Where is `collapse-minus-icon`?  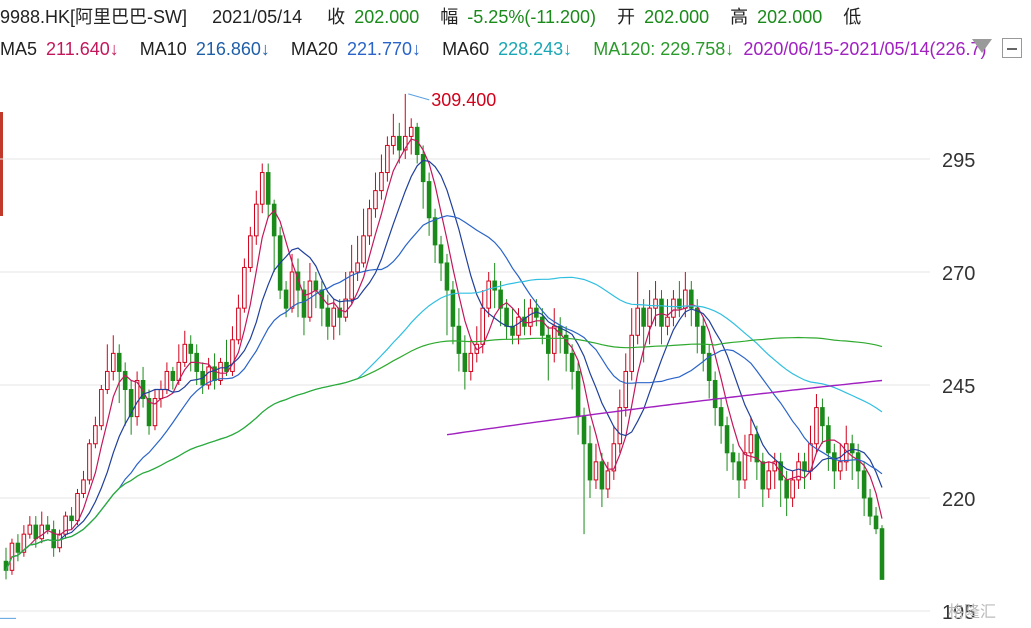 collapse-minus-icon is located at coordinates (1012, 48).